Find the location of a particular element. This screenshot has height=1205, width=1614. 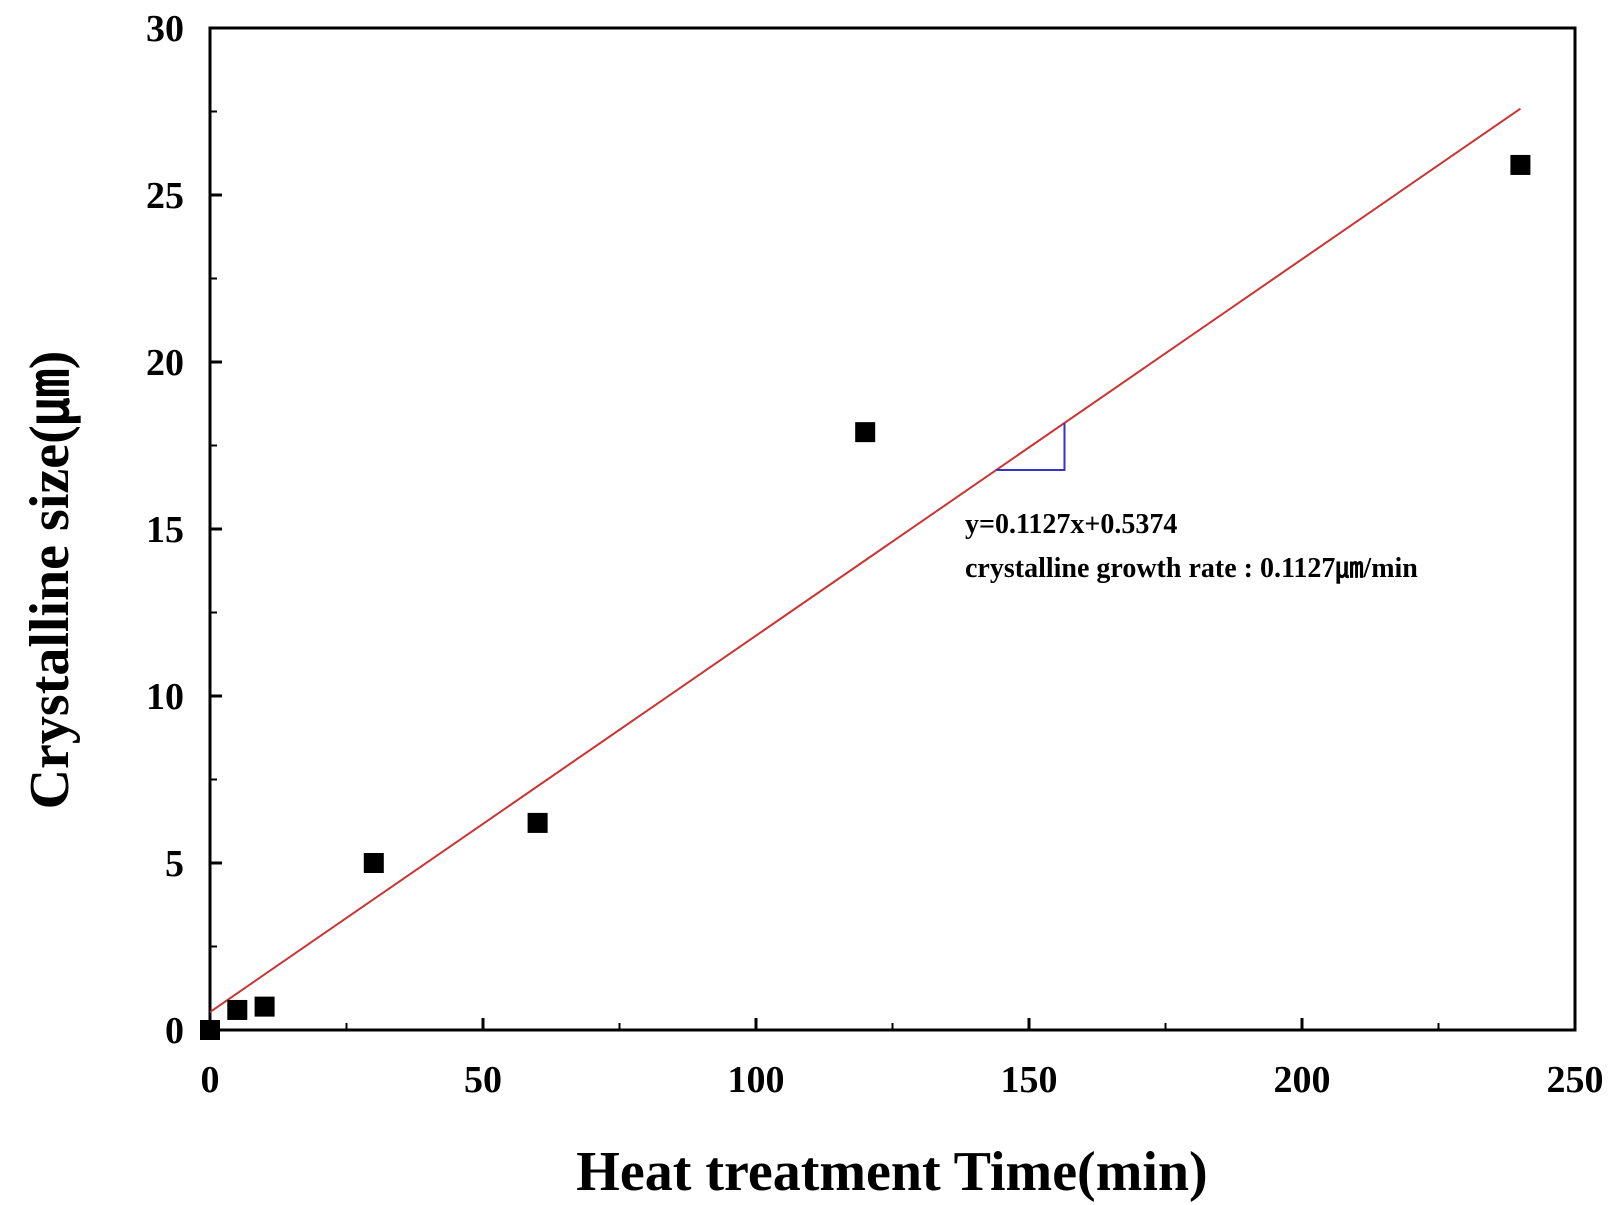

y-tick-label: 10 is located at coordinates (165, 697).